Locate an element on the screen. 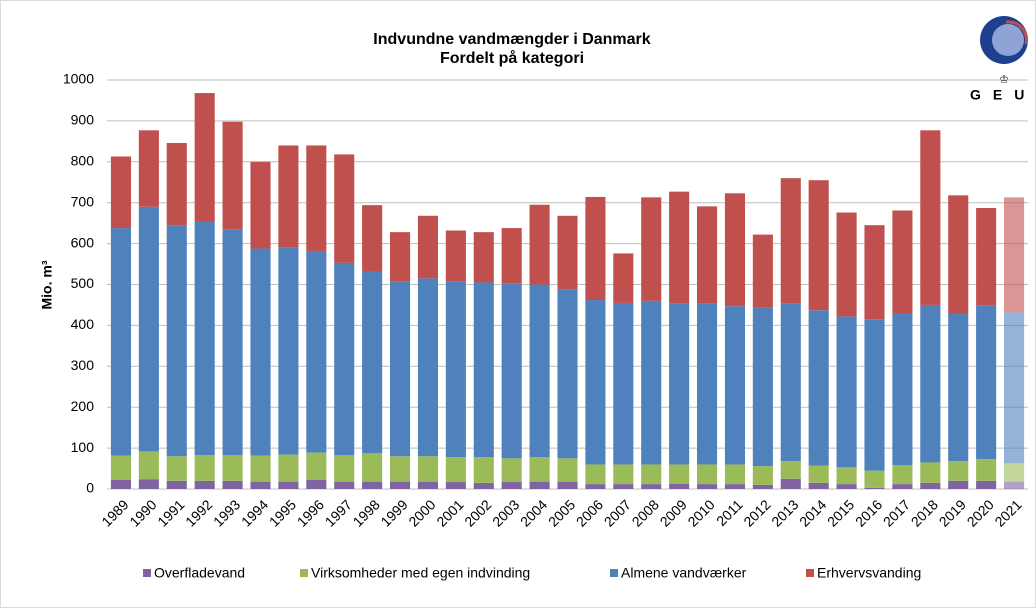 This screenshot has width=1036, height=608. x-tick-label: 2004 is located at coordinates (533, 512).